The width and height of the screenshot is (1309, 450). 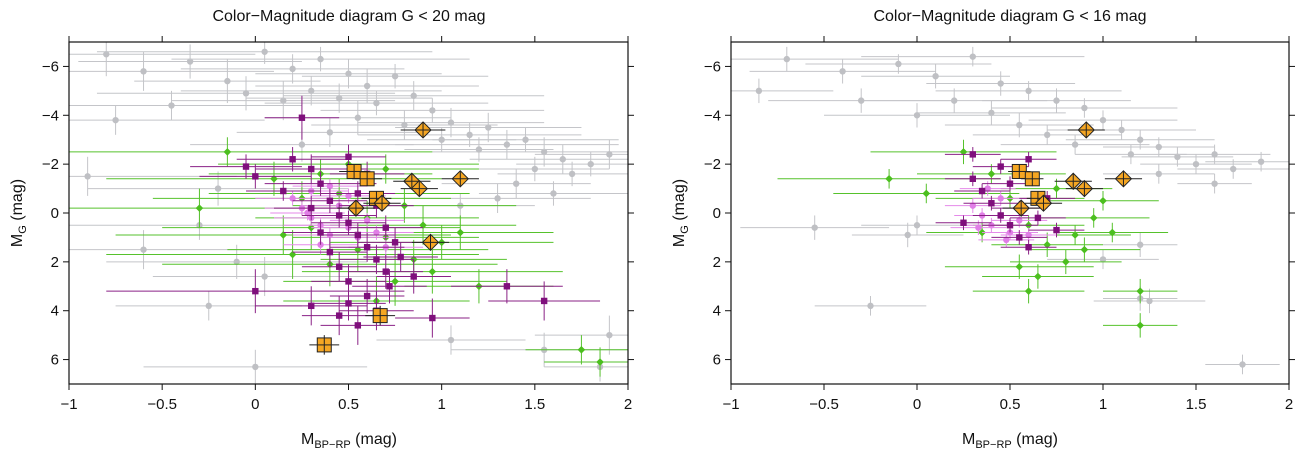 I want to click on y-tick-label: 2, so click(x=55, y=262).